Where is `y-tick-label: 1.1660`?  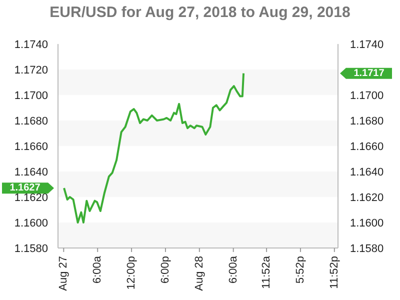 y-tick-label: 1.1660 is located at coordinates (31, 147).